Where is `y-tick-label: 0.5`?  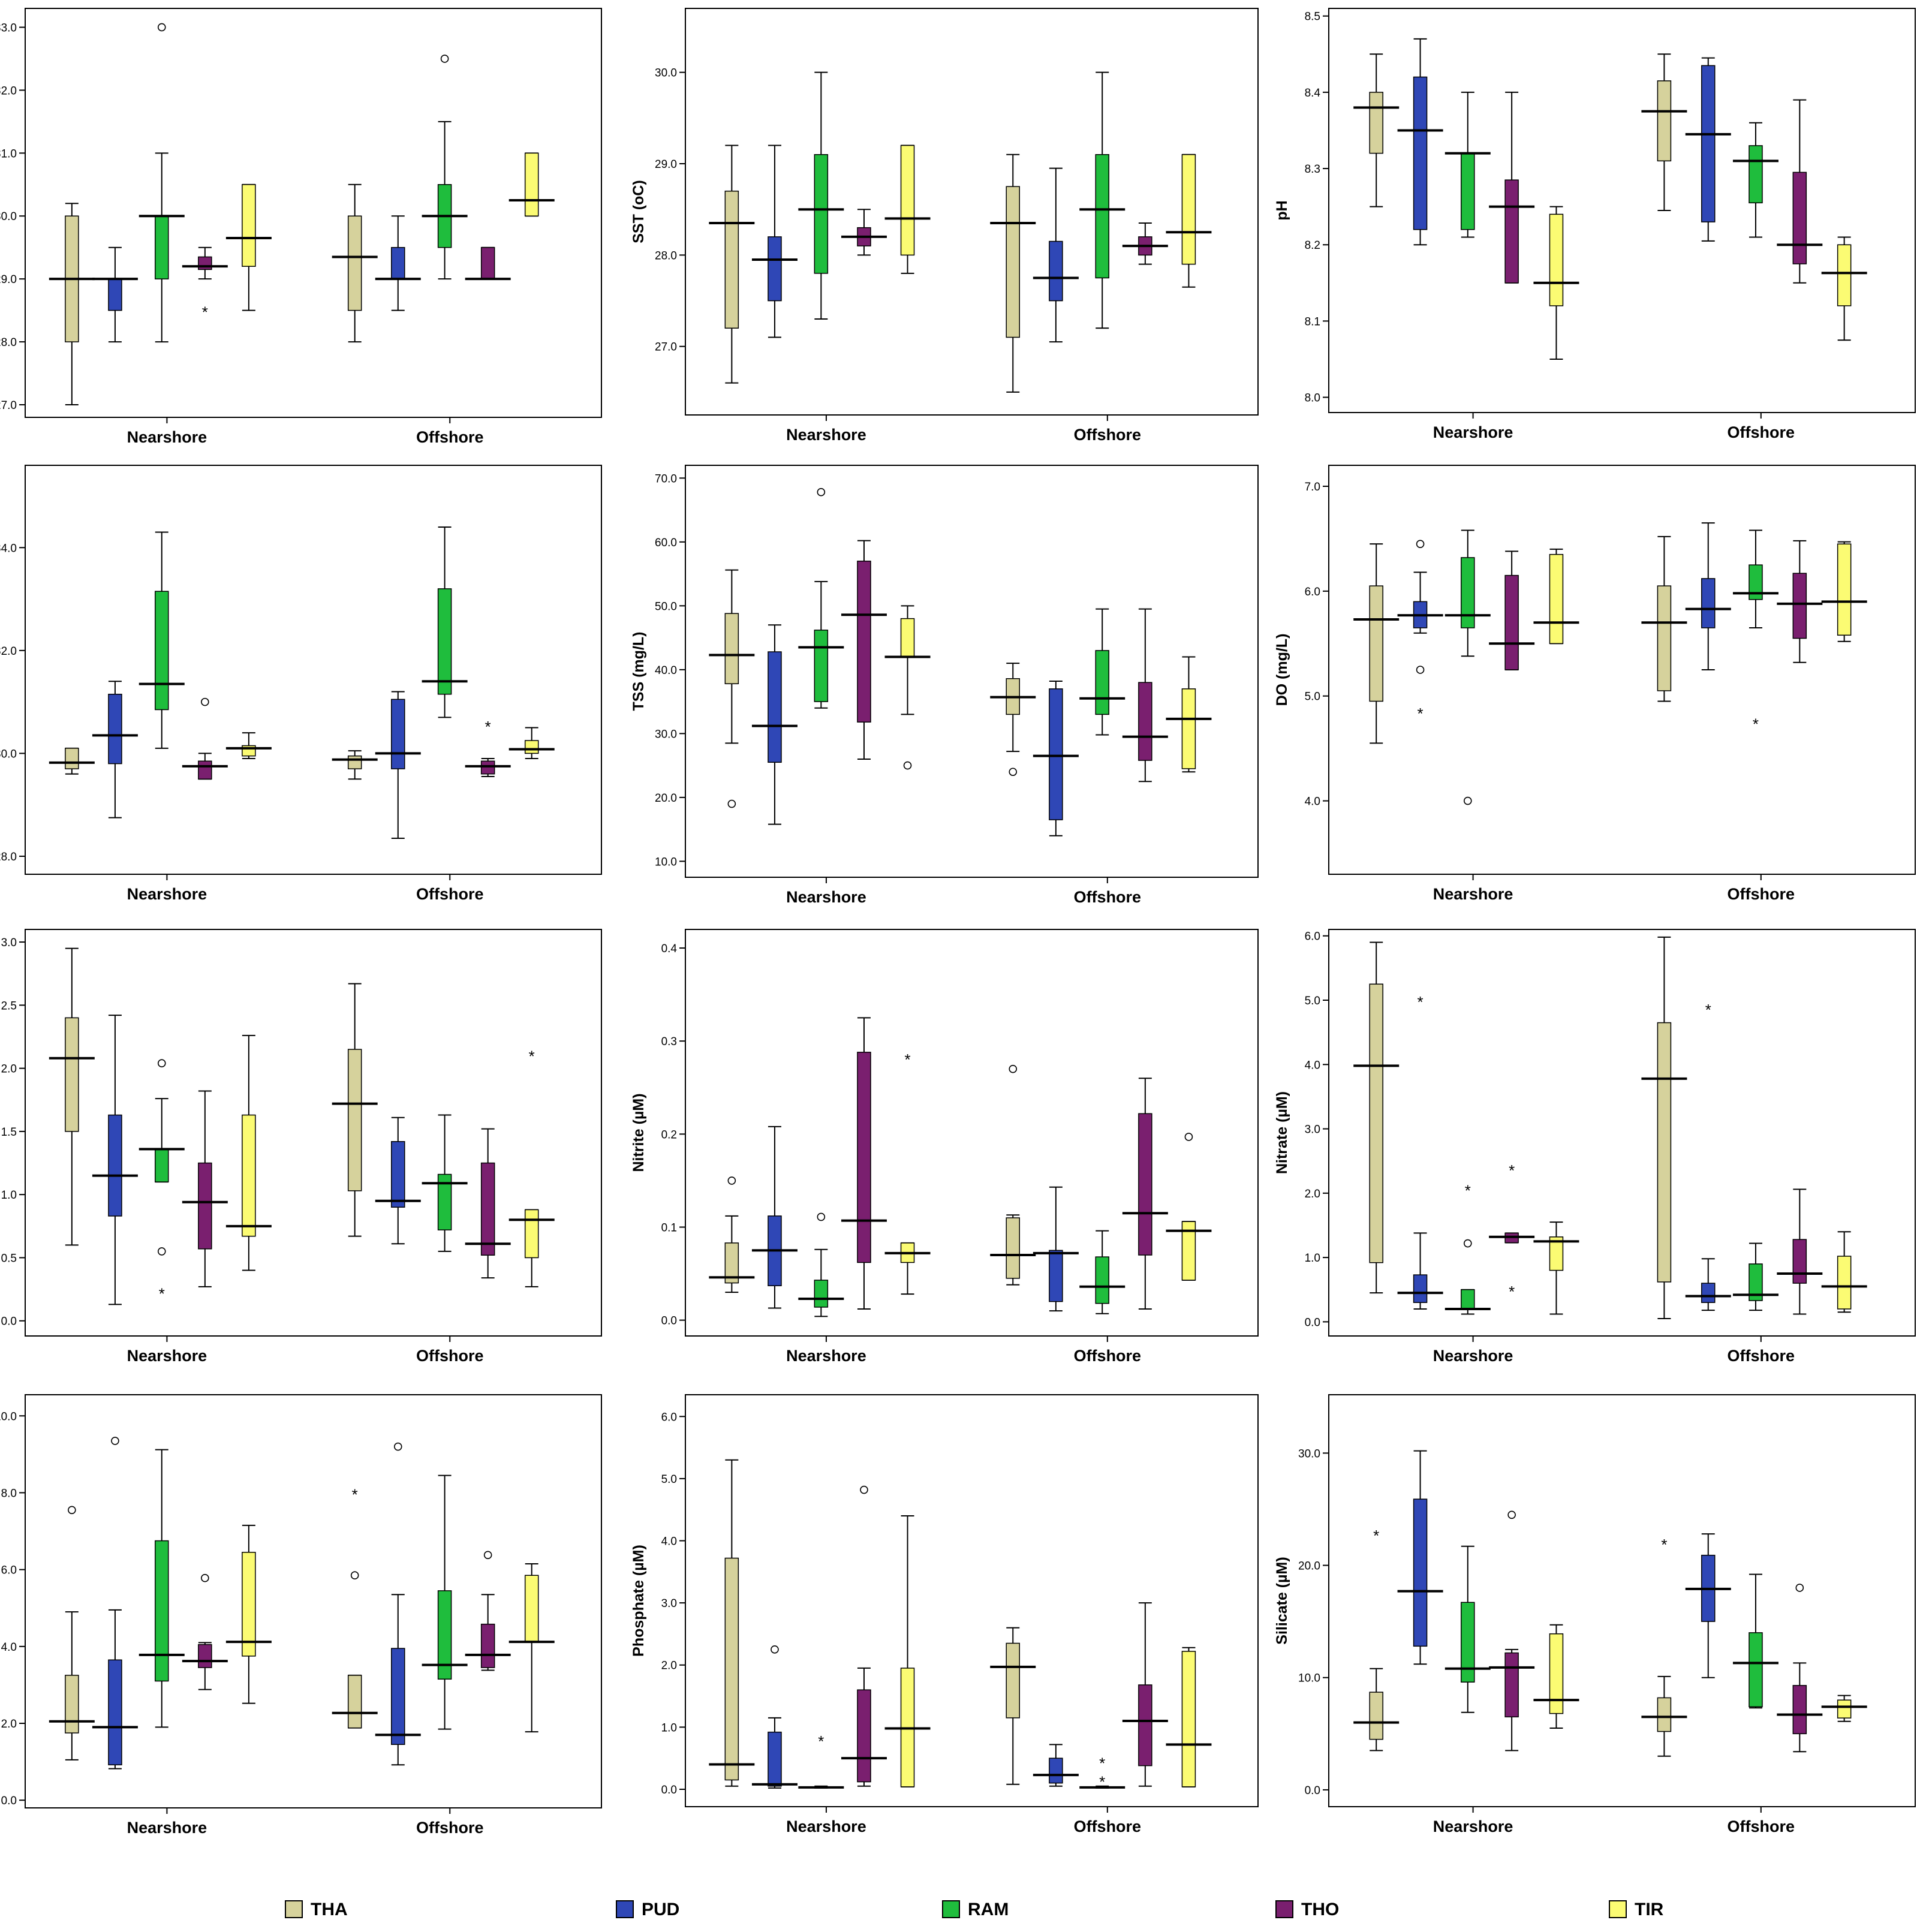
y-tick-label: 0.5 is located at coordinates (9, 1258).